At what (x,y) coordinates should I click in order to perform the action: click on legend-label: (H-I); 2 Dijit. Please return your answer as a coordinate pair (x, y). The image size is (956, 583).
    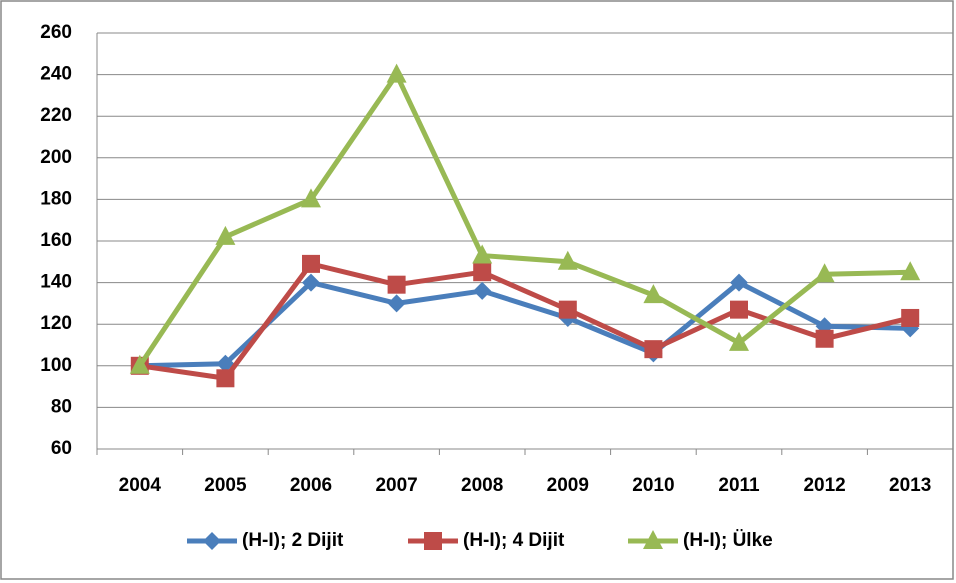
    Looking at the image, I should click on (293, 540).